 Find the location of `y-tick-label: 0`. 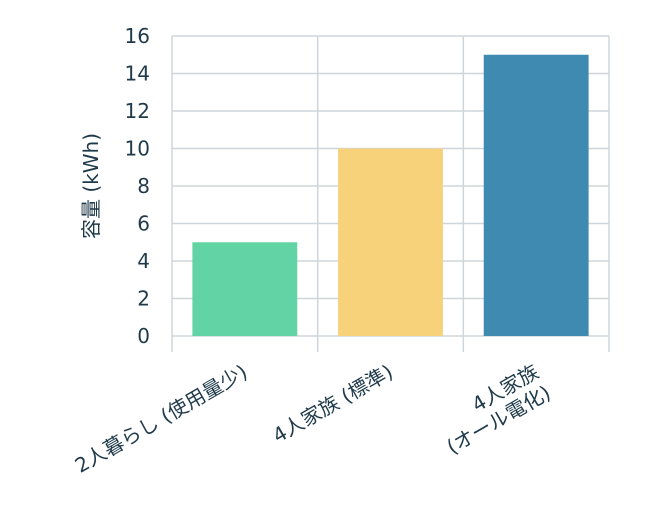

y-tick-label: 0 is located at coordinates (143, 336).